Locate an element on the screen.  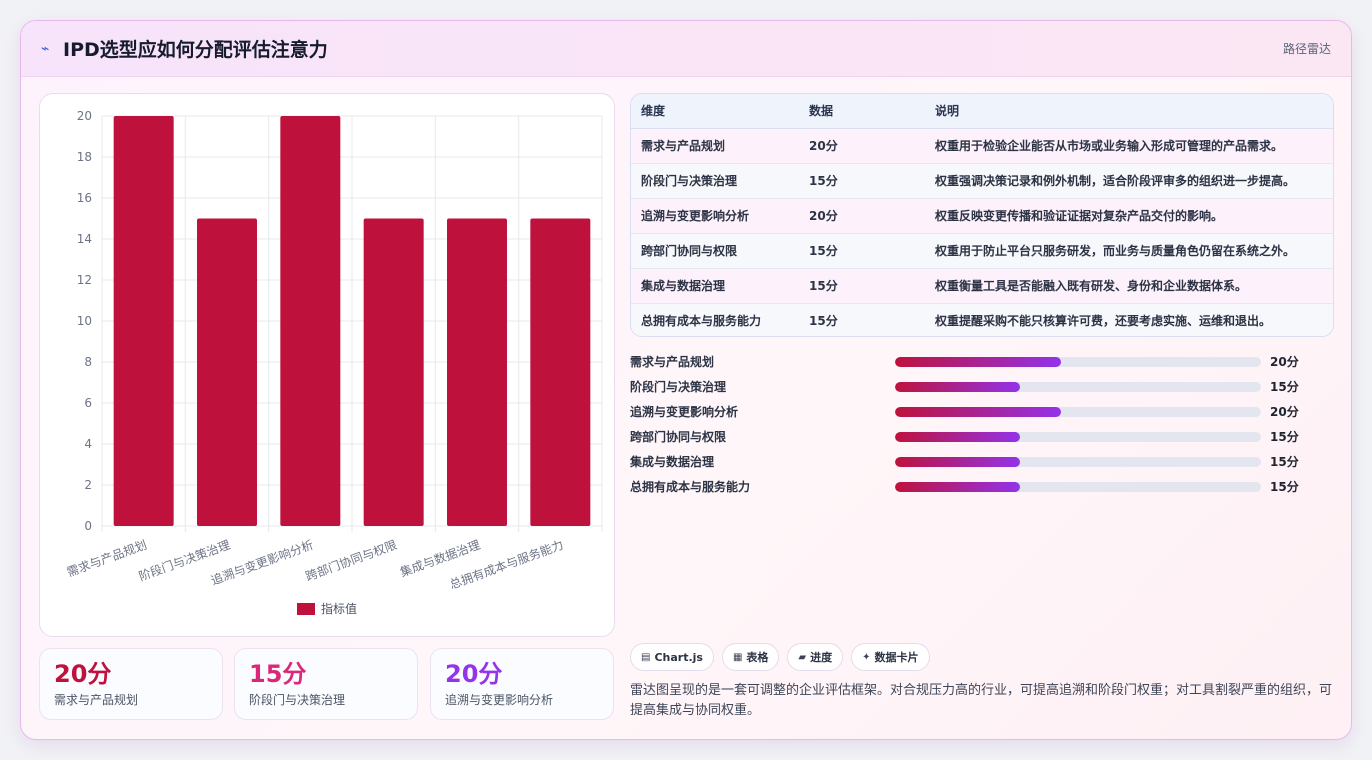
legend-swatch is located at coordinates (305, 608).